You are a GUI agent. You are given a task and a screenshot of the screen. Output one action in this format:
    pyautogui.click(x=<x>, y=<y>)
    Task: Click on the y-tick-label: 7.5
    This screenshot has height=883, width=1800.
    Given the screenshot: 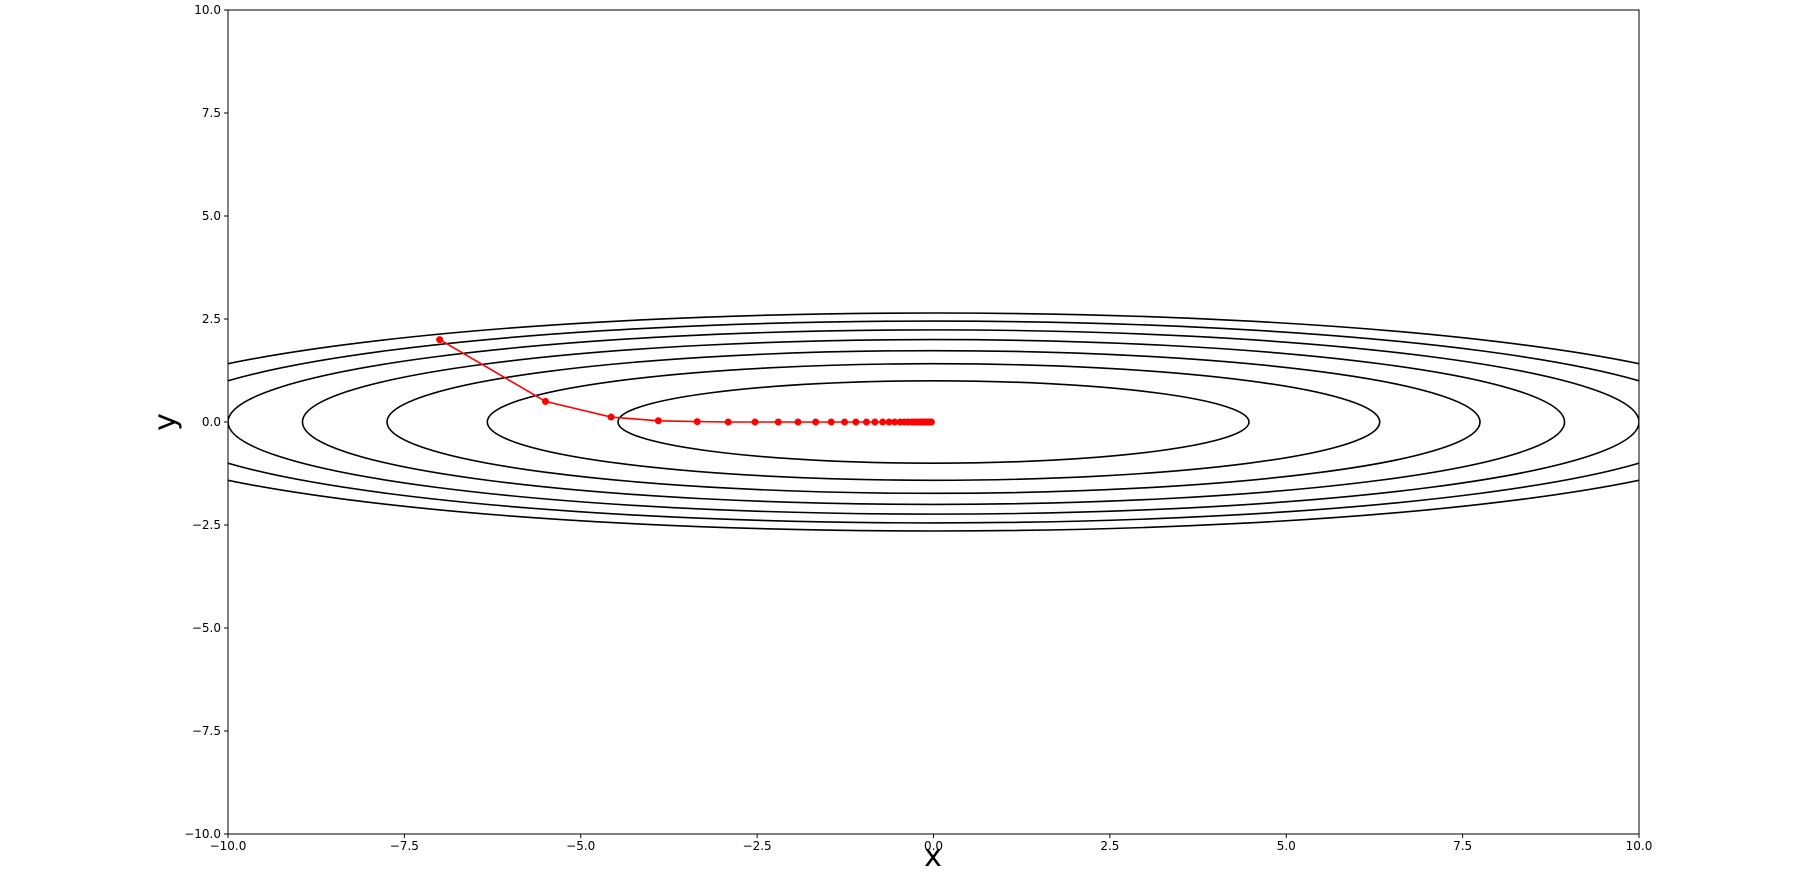 What is the action you would take?
    pyautogui.click(x=211, y=113)
    